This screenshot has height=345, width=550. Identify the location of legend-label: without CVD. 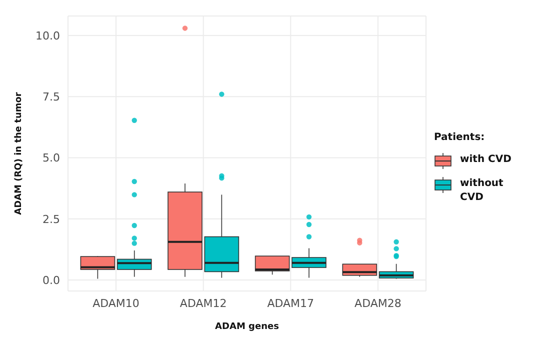
(482, 191).